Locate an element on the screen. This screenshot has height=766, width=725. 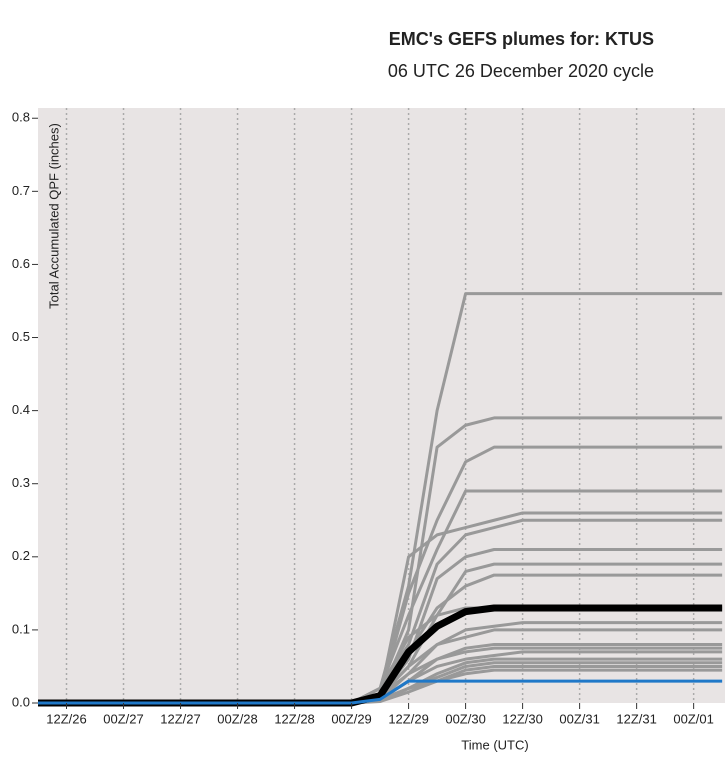
y-tick-label: 0.1 is located at coordinates (21, 628).